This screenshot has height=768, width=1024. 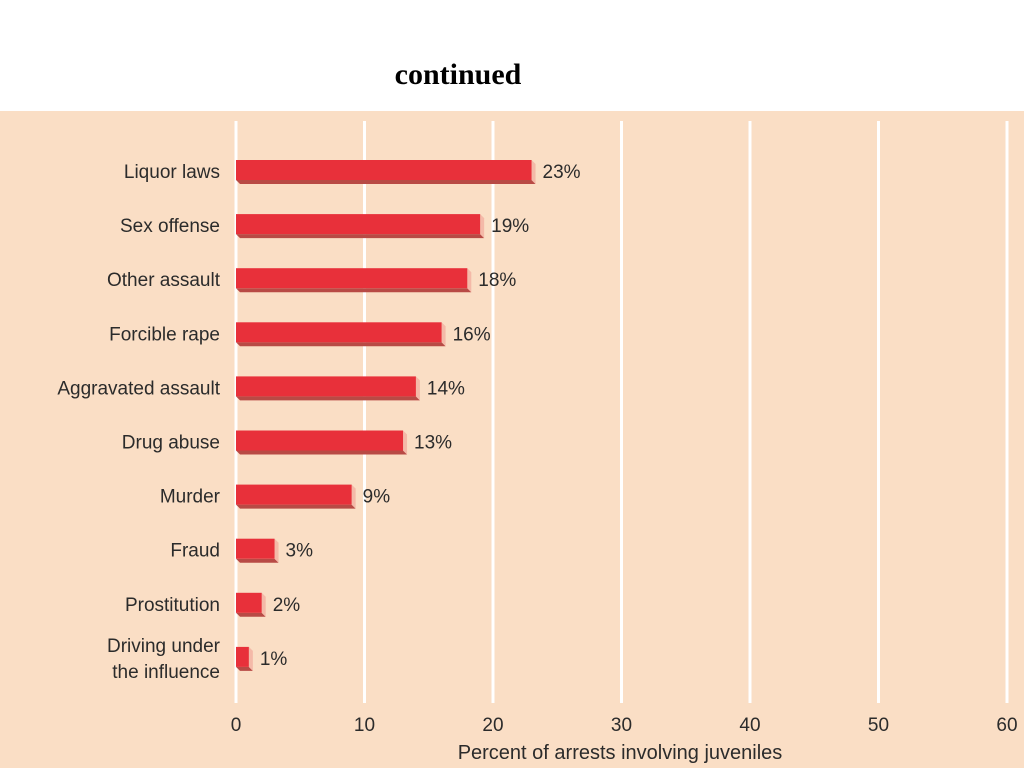 I want to click on category-label: Prostitution, so click(x=172, y=605).